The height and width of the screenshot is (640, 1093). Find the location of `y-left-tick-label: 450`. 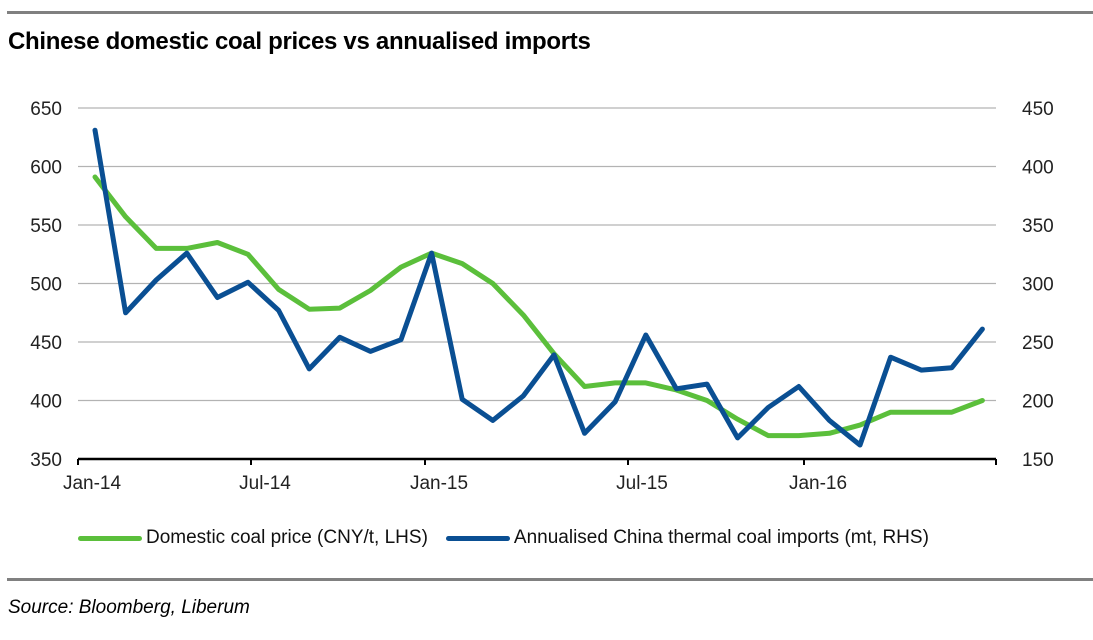

y-left-tick-label: 450 is located at coordinates (46, 343).